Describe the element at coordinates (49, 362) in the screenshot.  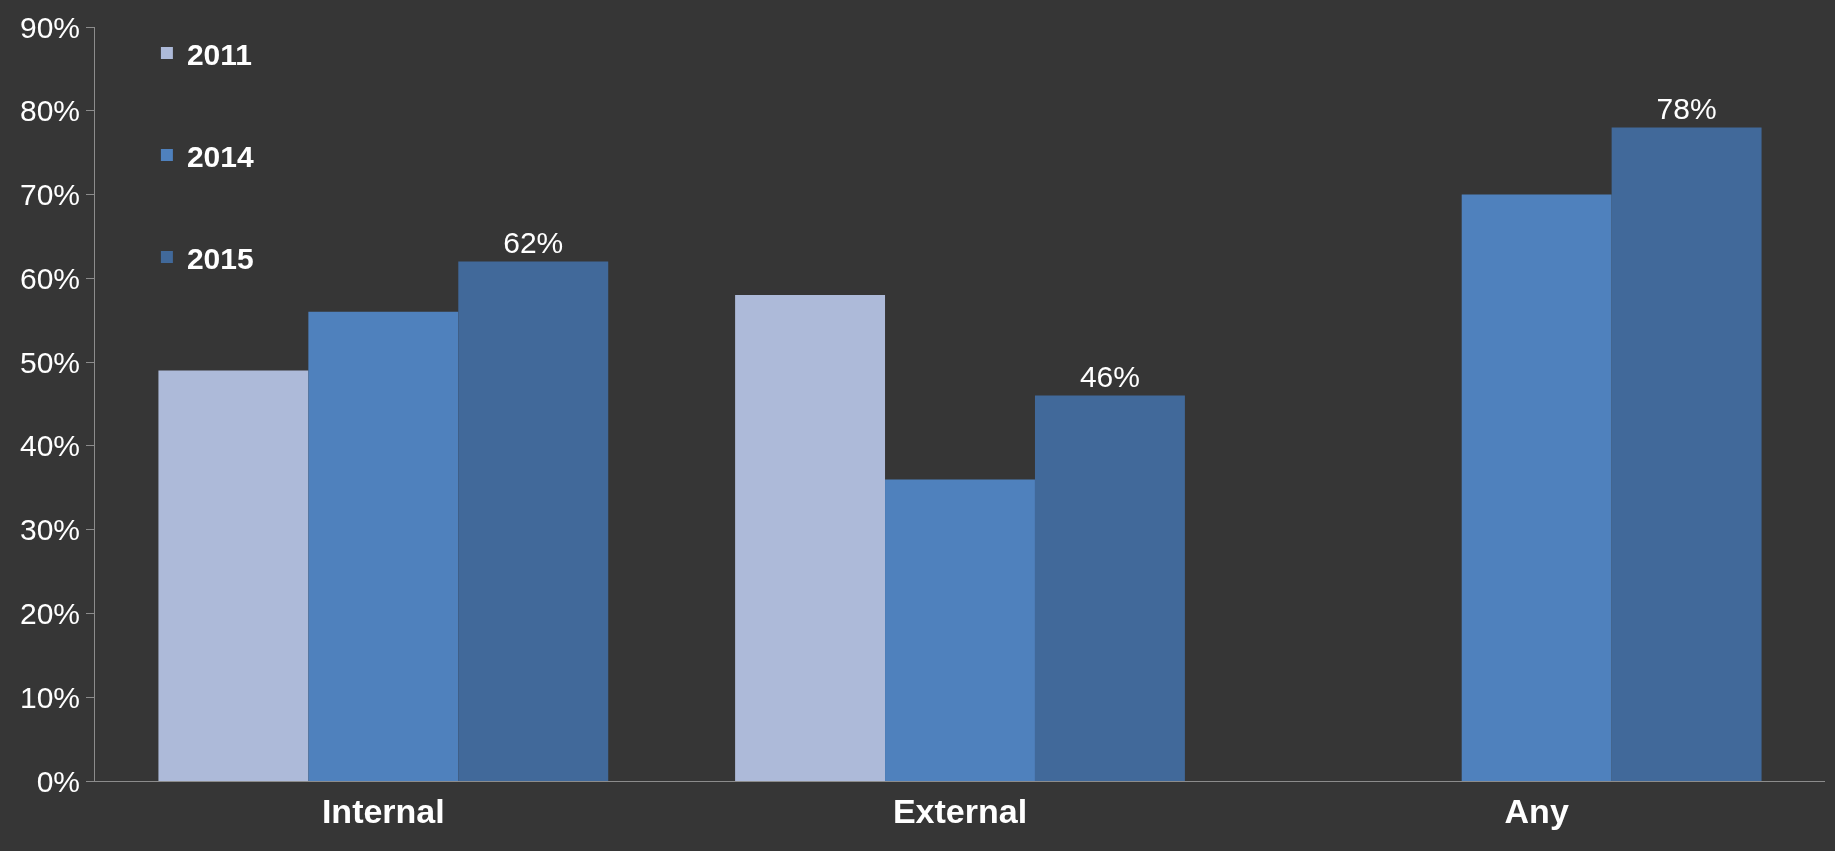
I see `y-tick-label: 50%` at that location.